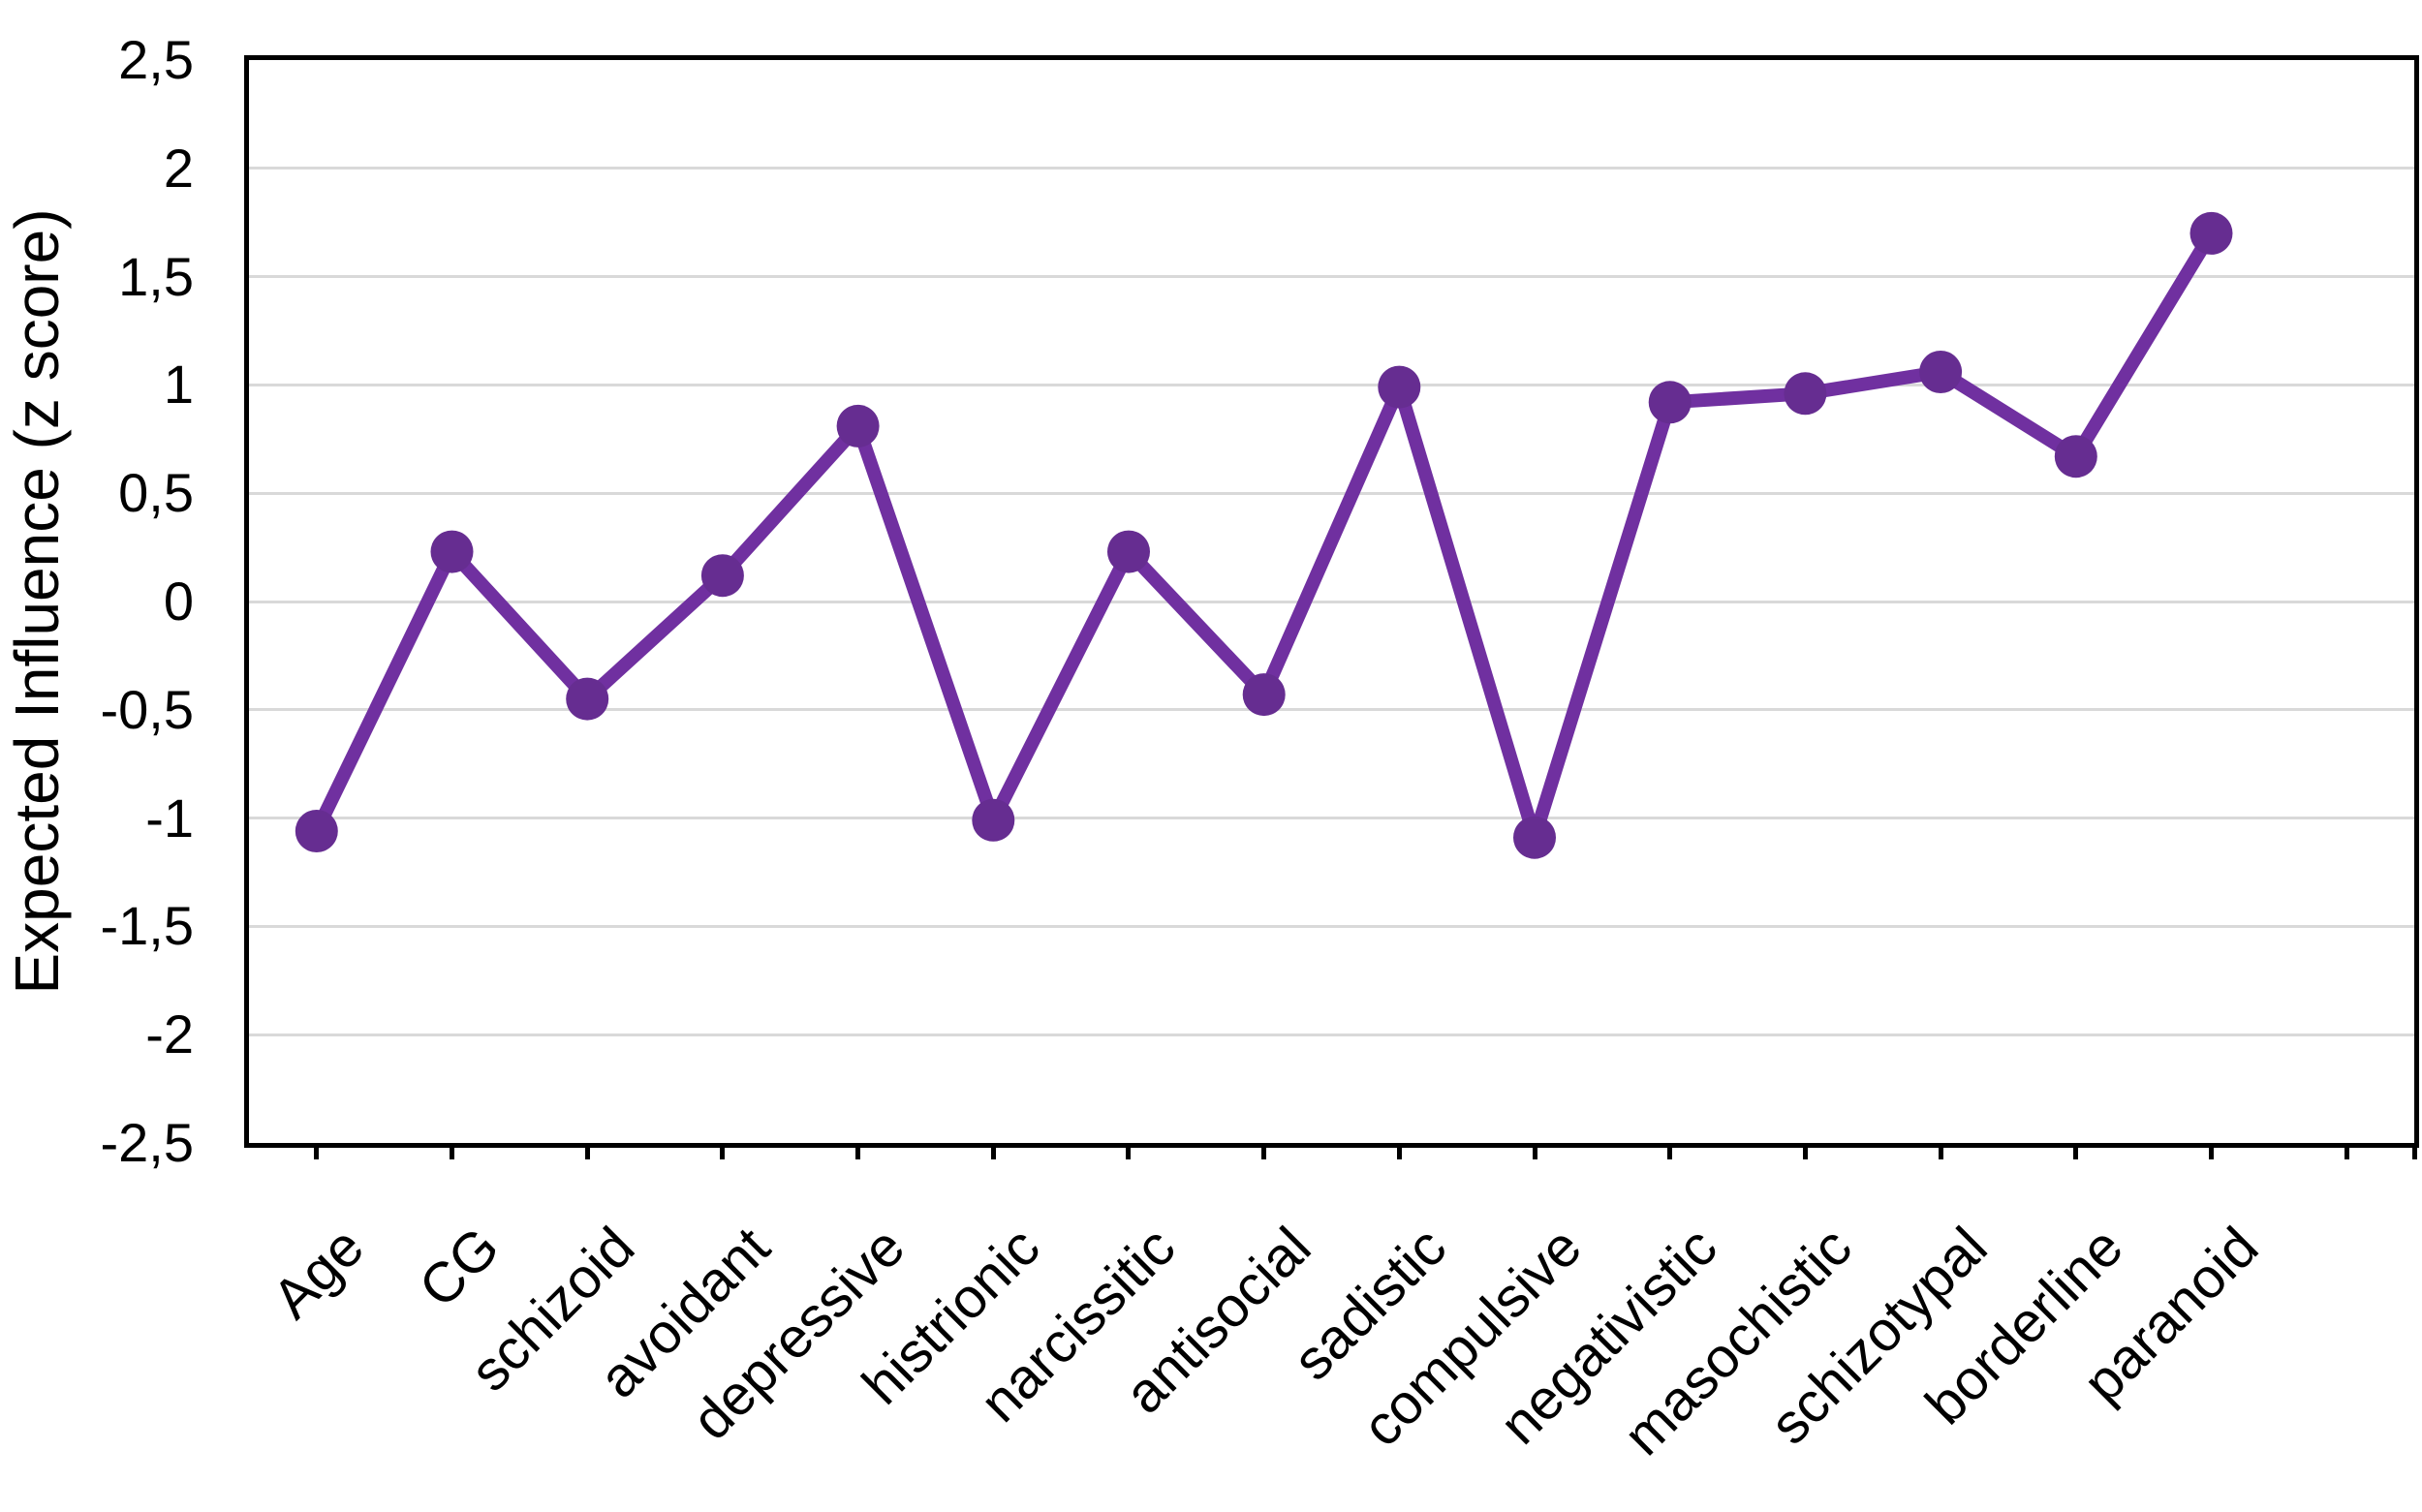  Describe the element at coordinates (169, 818) in the screenshot. I see `y-tick-label: -1` at that location.